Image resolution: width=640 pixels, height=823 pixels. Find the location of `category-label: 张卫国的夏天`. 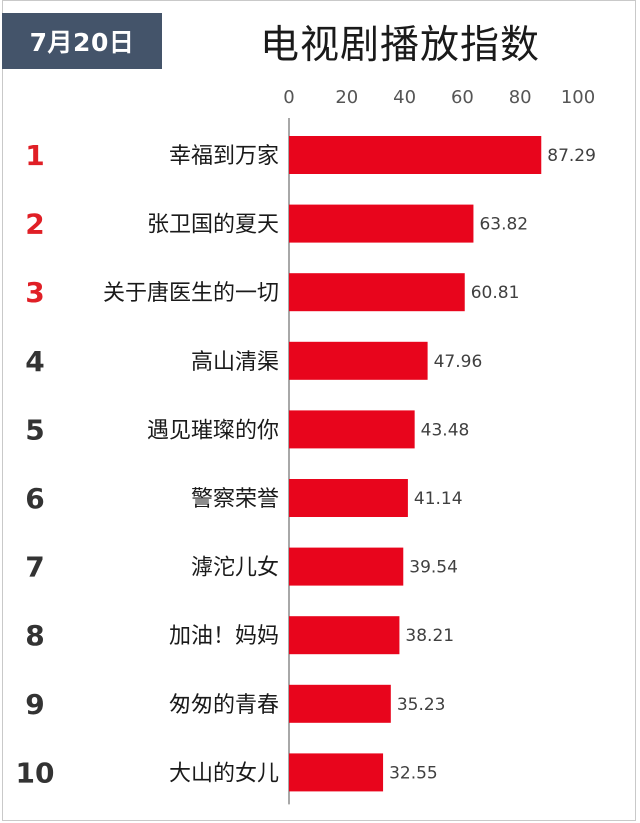

category-label: 张卫国的夏天 is located at coordinates (213, 225).